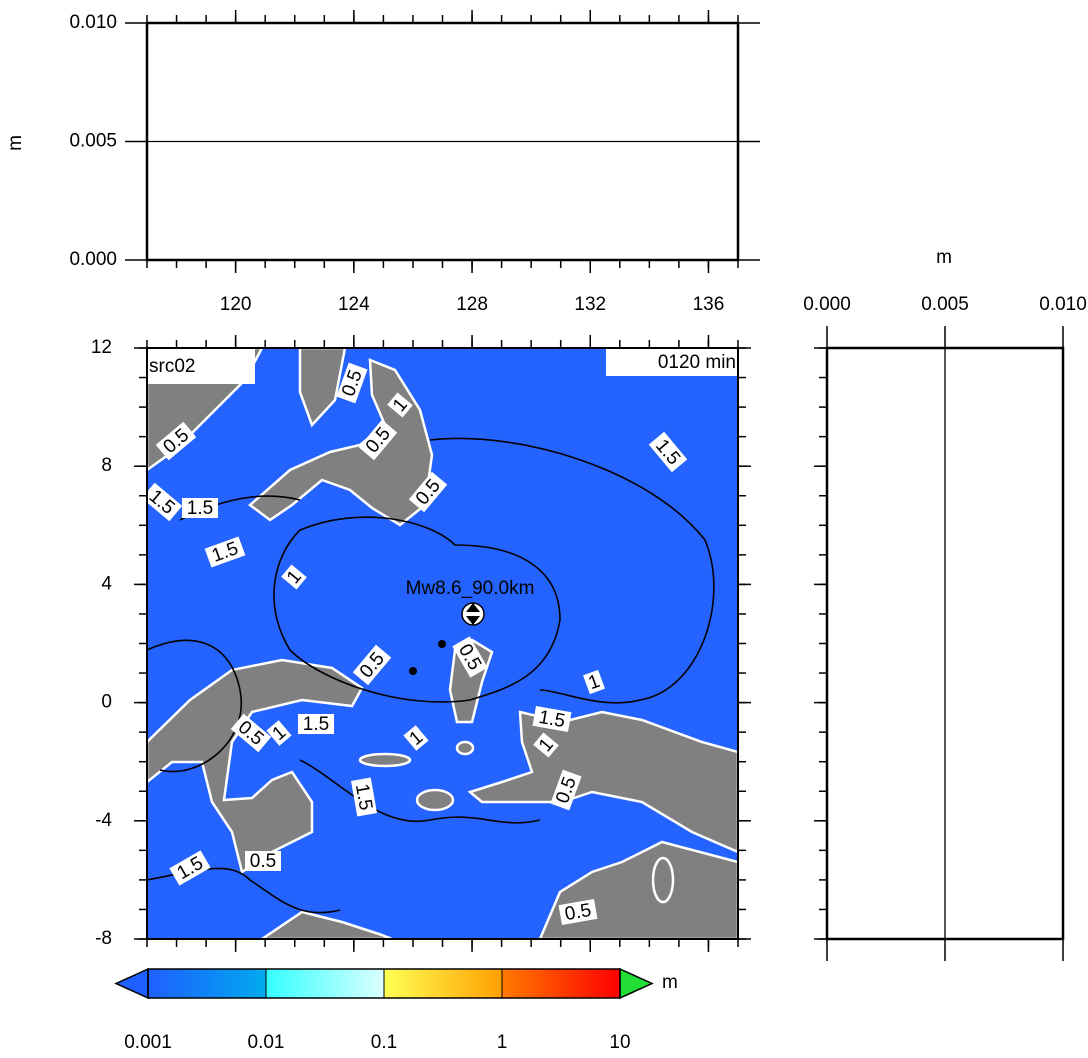 Image resolution: width=1088 pixels, height=1058 pixels. Describe the element at coordinates (93, 141) in the screenshot. I see `top-y-tick-label: 0.005` at that location.